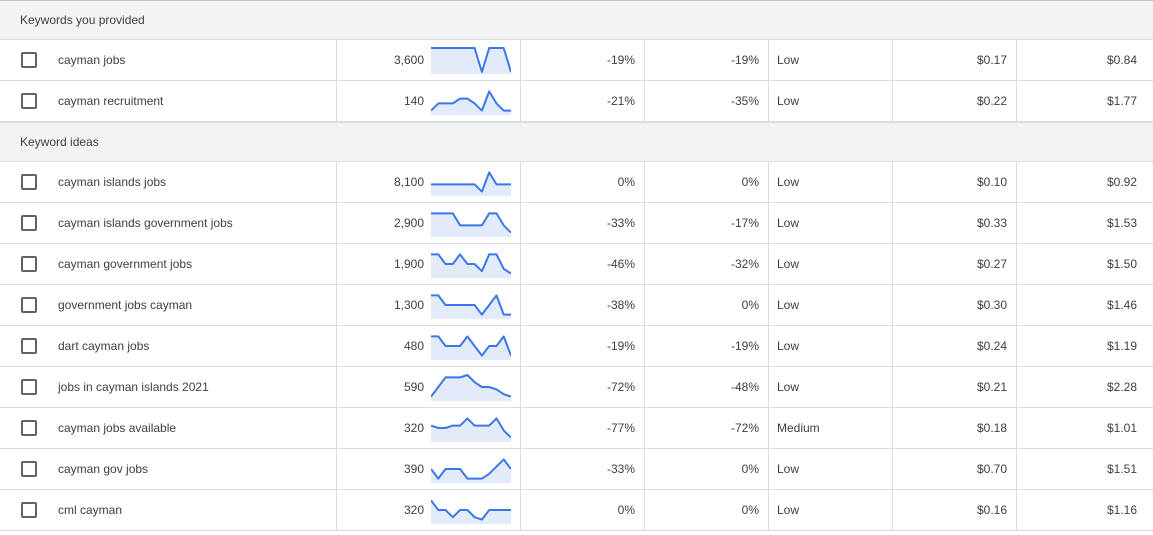 The height and width of the screenshot is (535, 1153). I want to click on keyword-cell: cml cayman, so click(168, 510).